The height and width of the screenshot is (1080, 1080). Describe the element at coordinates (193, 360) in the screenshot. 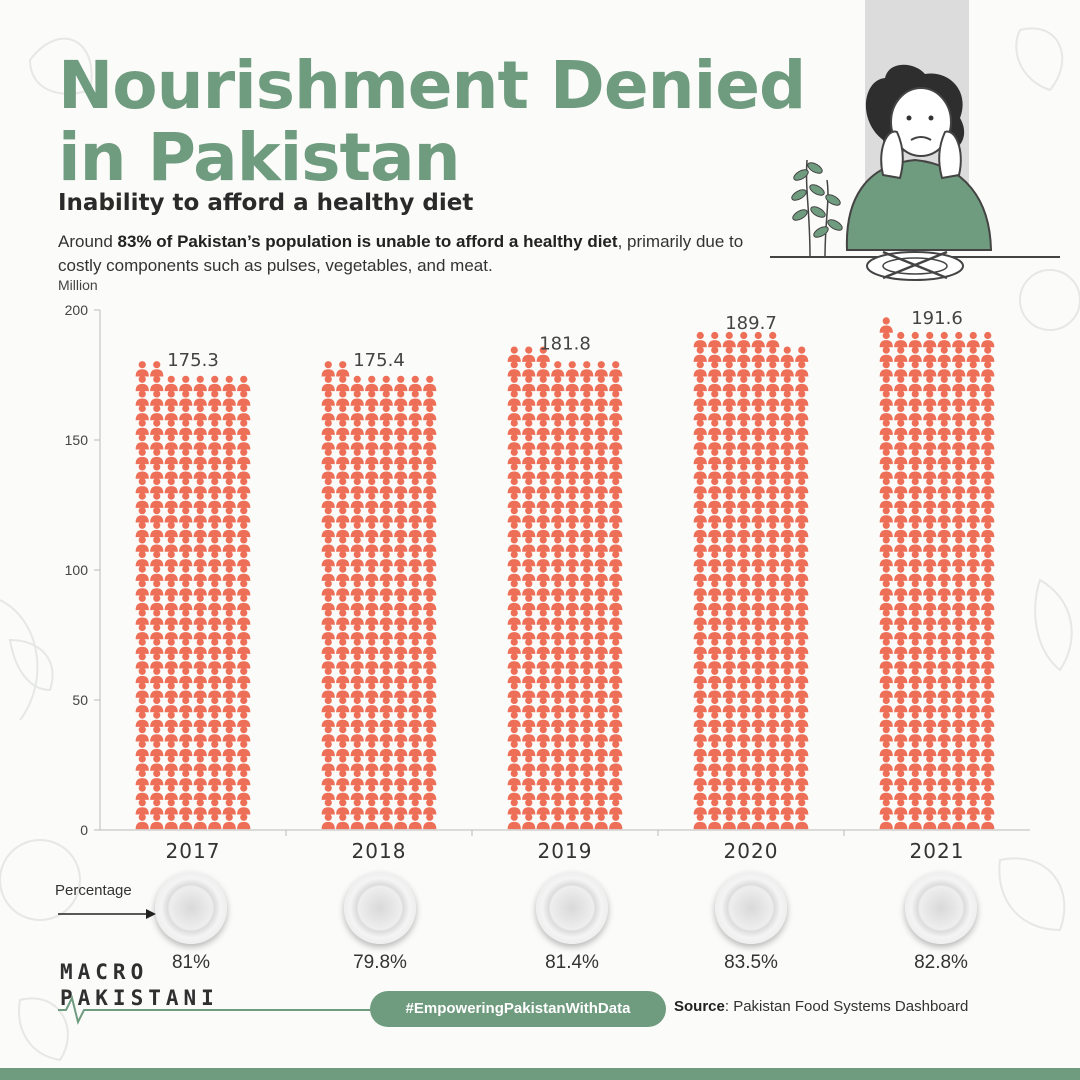

I see `value-label-2017: 175.3` at that location.